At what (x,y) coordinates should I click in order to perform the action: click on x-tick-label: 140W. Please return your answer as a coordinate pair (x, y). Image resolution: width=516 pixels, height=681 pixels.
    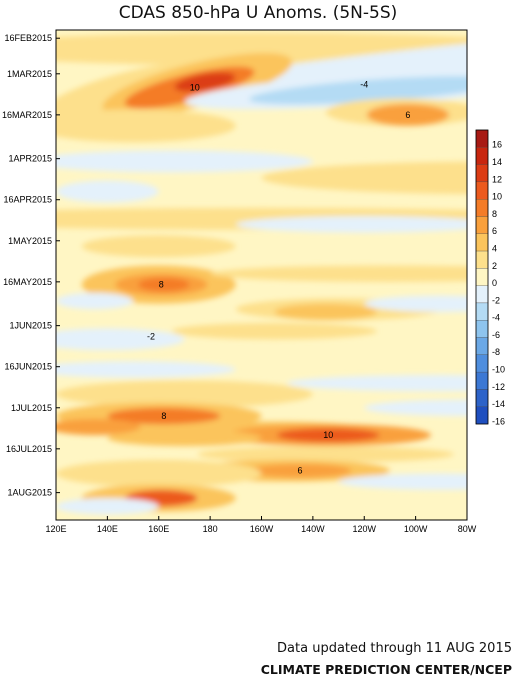
    Looking at the image, I should click on (313, 529).